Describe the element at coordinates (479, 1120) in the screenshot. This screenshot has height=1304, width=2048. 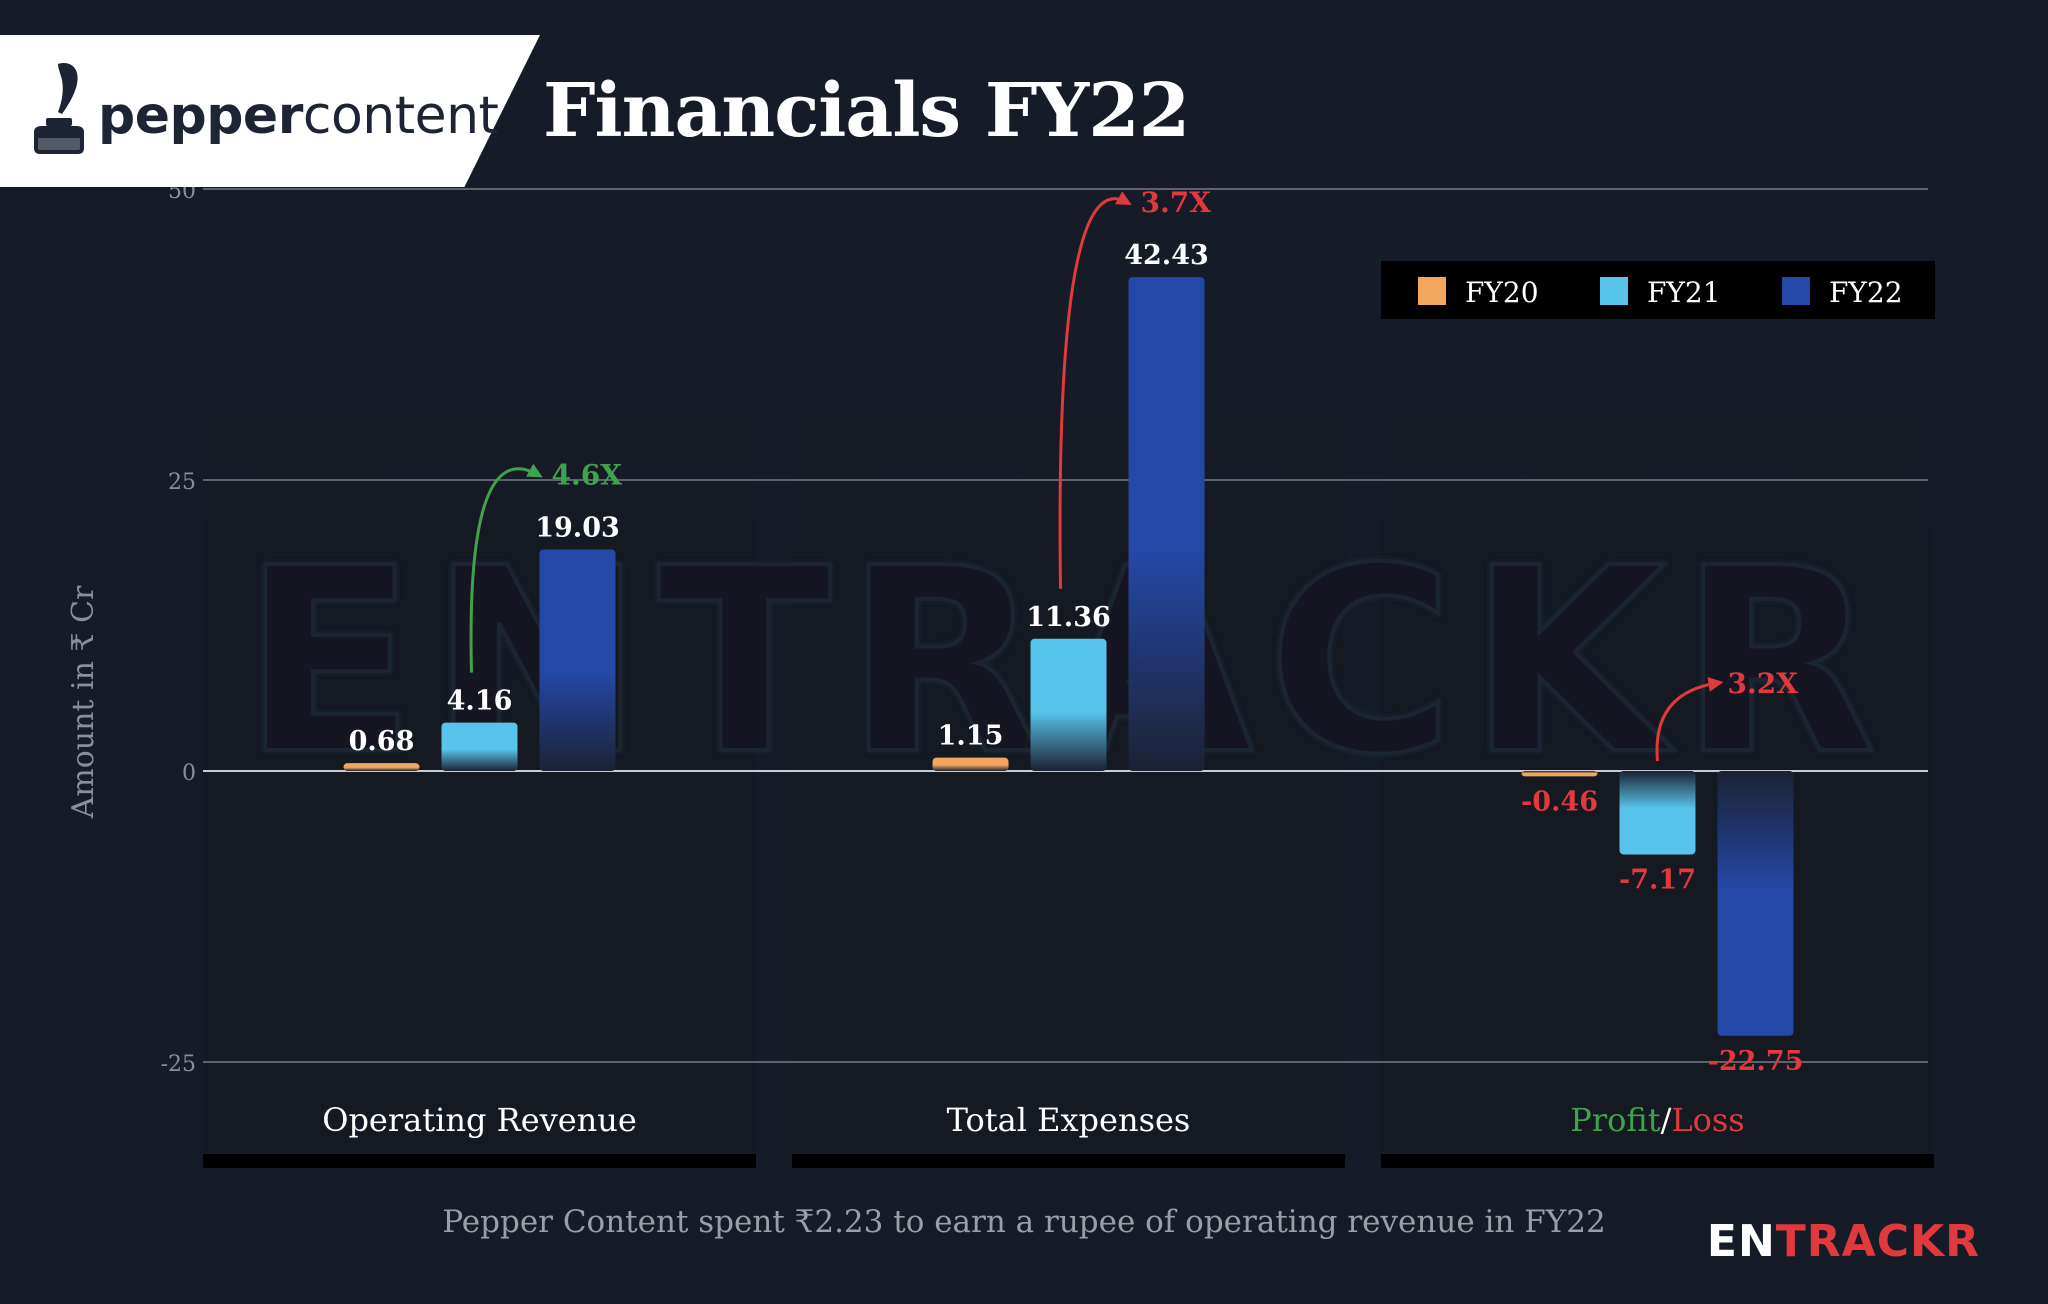
I see `category-label: Operating Revenue` at that location.